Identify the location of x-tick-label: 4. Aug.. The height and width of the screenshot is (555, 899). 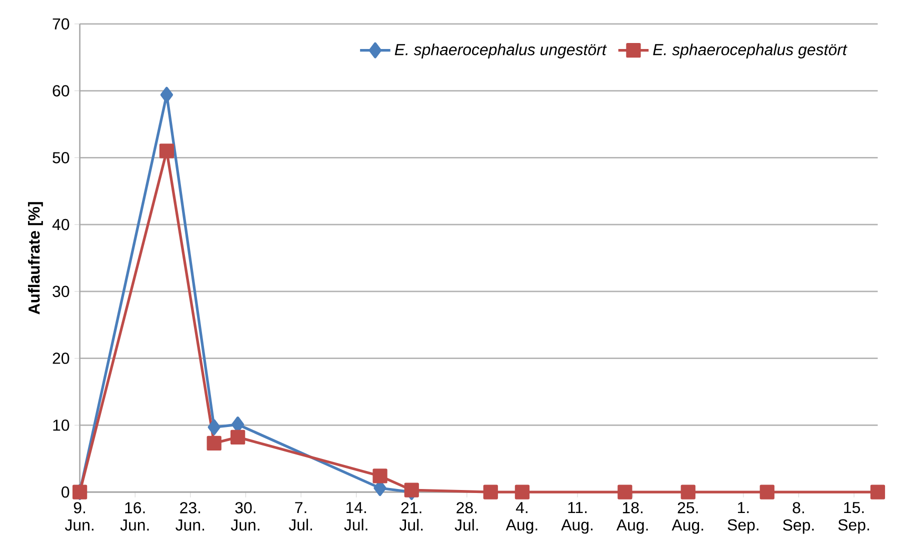
(522, 518).